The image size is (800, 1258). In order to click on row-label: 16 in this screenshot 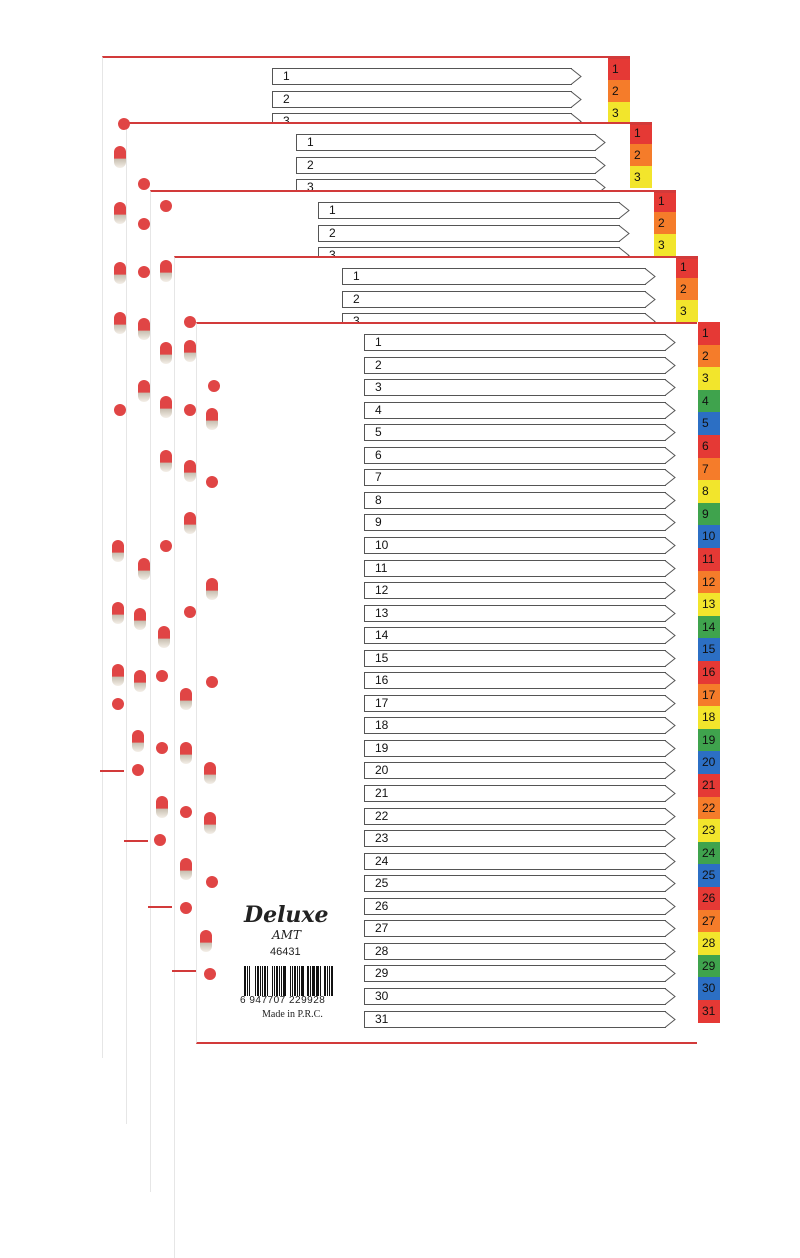, I will do `click(515, 681)`.